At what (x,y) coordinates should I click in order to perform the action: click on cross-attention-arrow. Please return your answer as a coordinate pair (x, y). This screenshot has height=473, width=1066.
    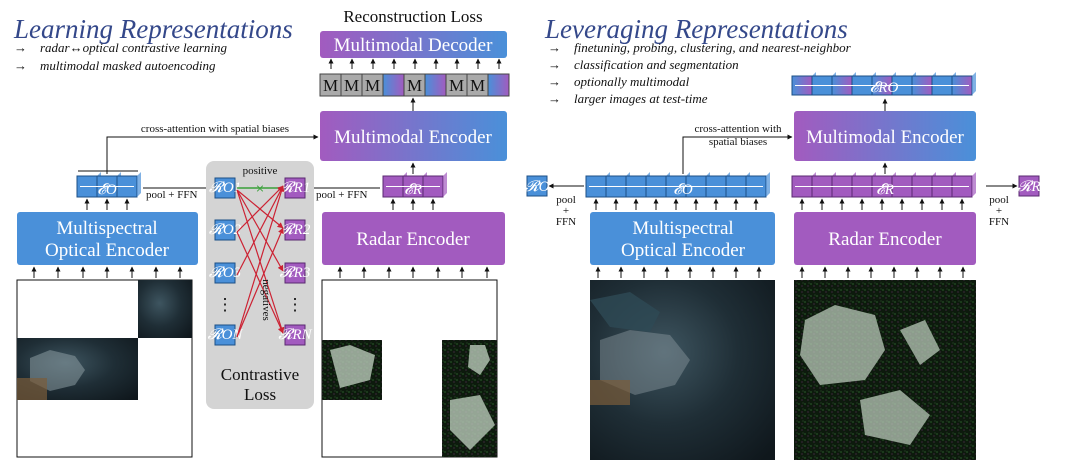
    Looking at the image, I should click on (212, 154).